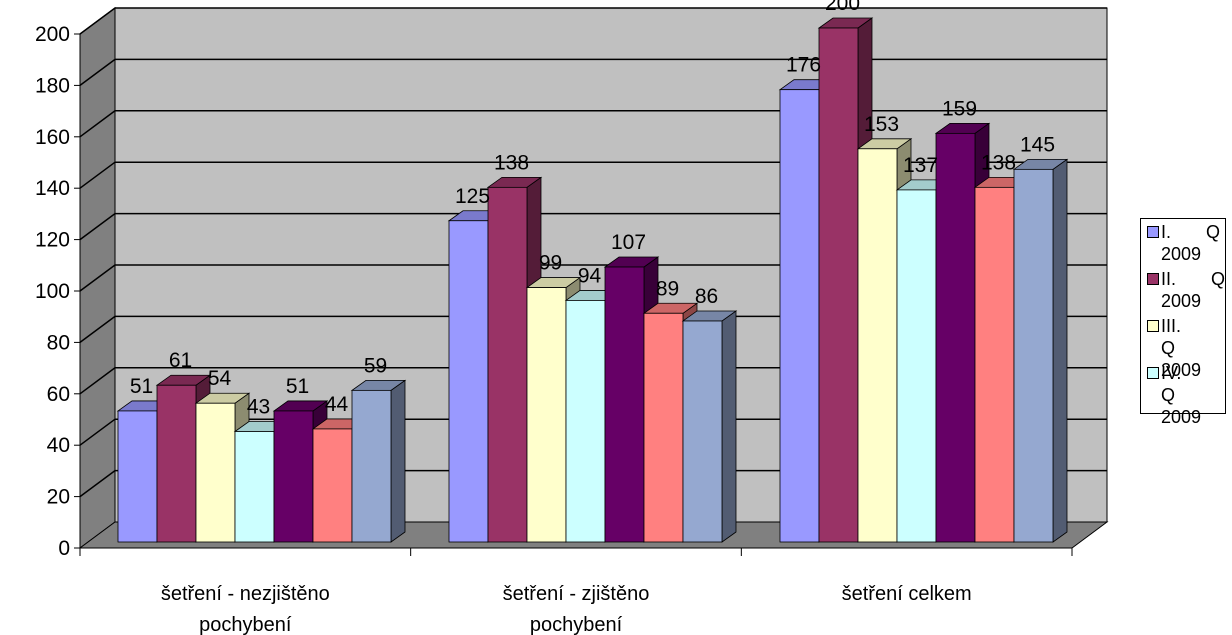  I want to click on data-label: 200, so click(842, 7).